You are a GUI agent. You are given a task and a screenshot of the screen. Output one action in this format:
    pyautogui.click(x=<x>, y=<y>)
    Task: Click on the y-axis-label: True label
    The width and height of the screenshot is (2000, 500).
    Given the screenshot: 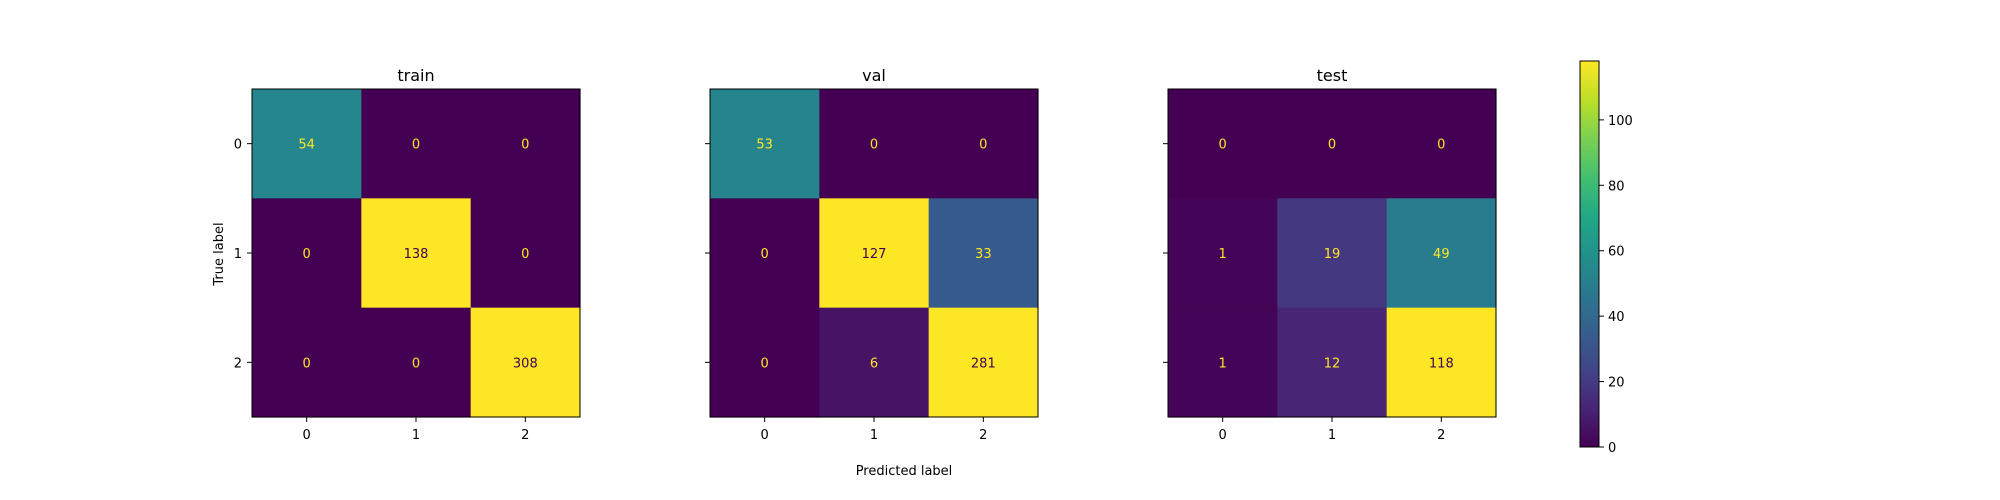 What is the action you would take?
    pyautogui.click(x=219, y=254)
    